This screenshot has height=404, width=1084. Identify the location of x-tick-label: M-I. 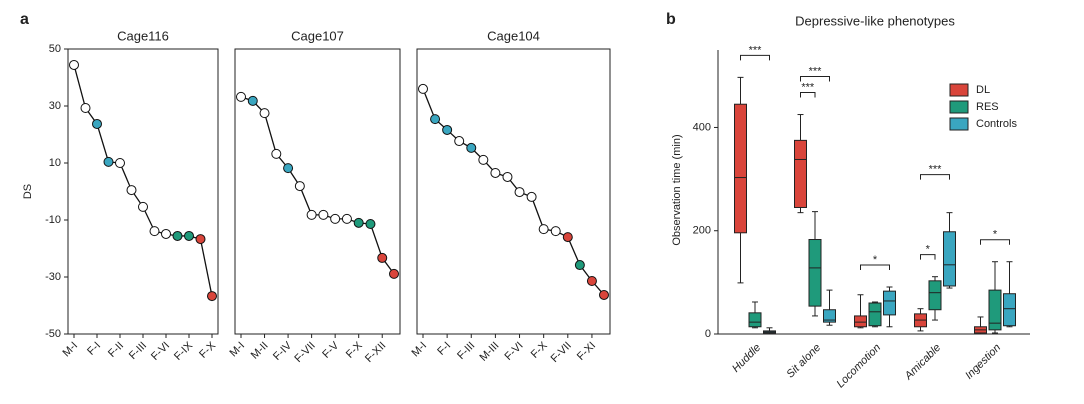
(237, 350).